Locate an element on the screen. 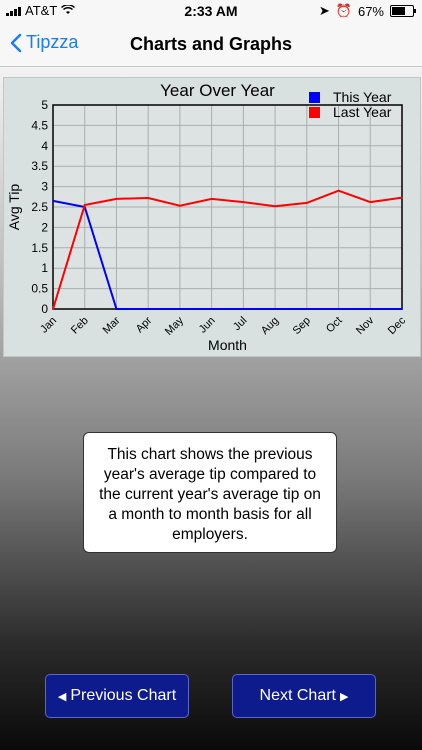 This screenshot has width=422, height=750. carrier-label: AT&T is located at coordinates (41, 10).